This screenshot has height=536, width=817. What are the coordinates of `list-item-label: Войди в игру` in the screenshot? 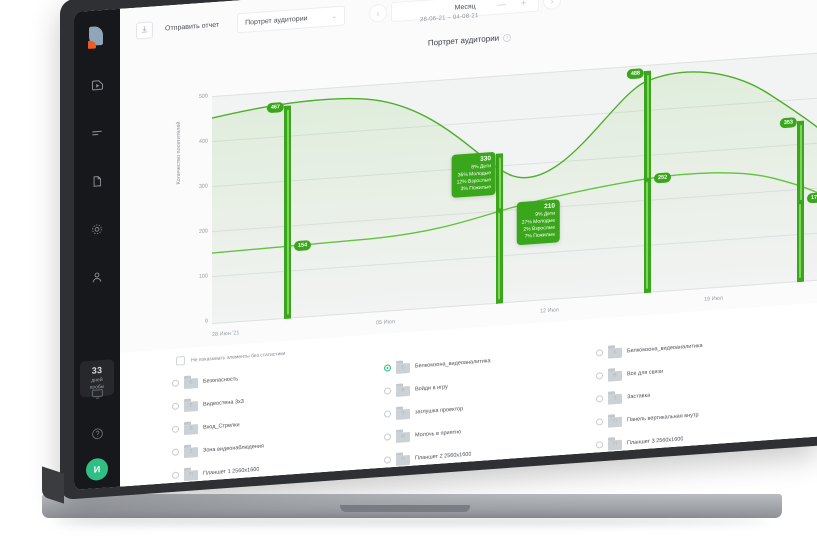 It's located at (431, 388).